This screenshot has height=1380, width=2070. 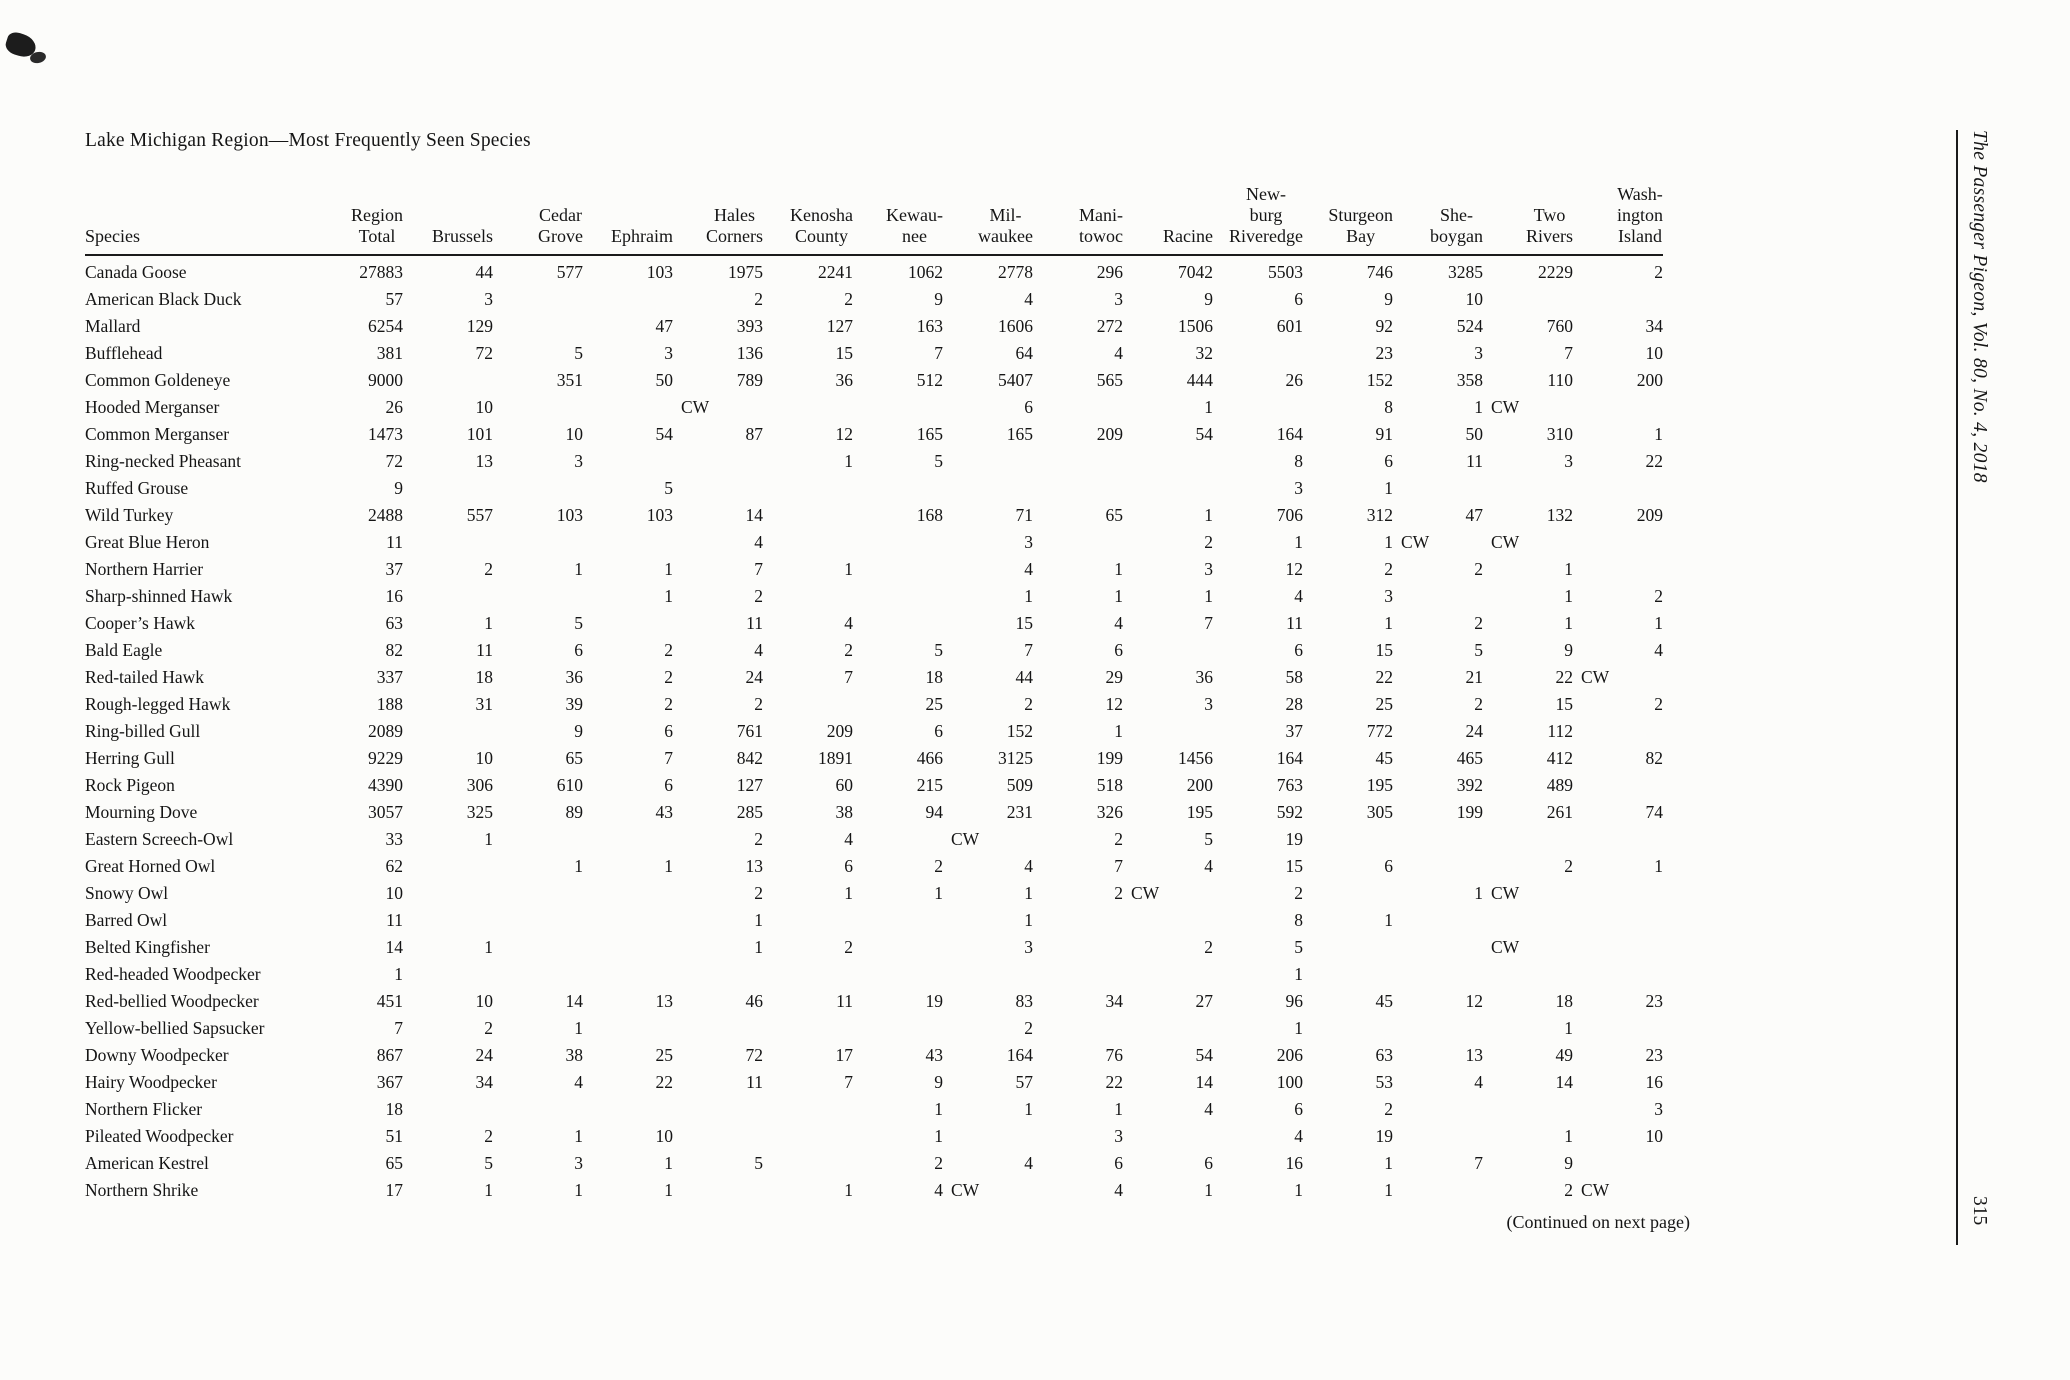 I want to click on count-cell: 195, so click(x=1199, y=811).